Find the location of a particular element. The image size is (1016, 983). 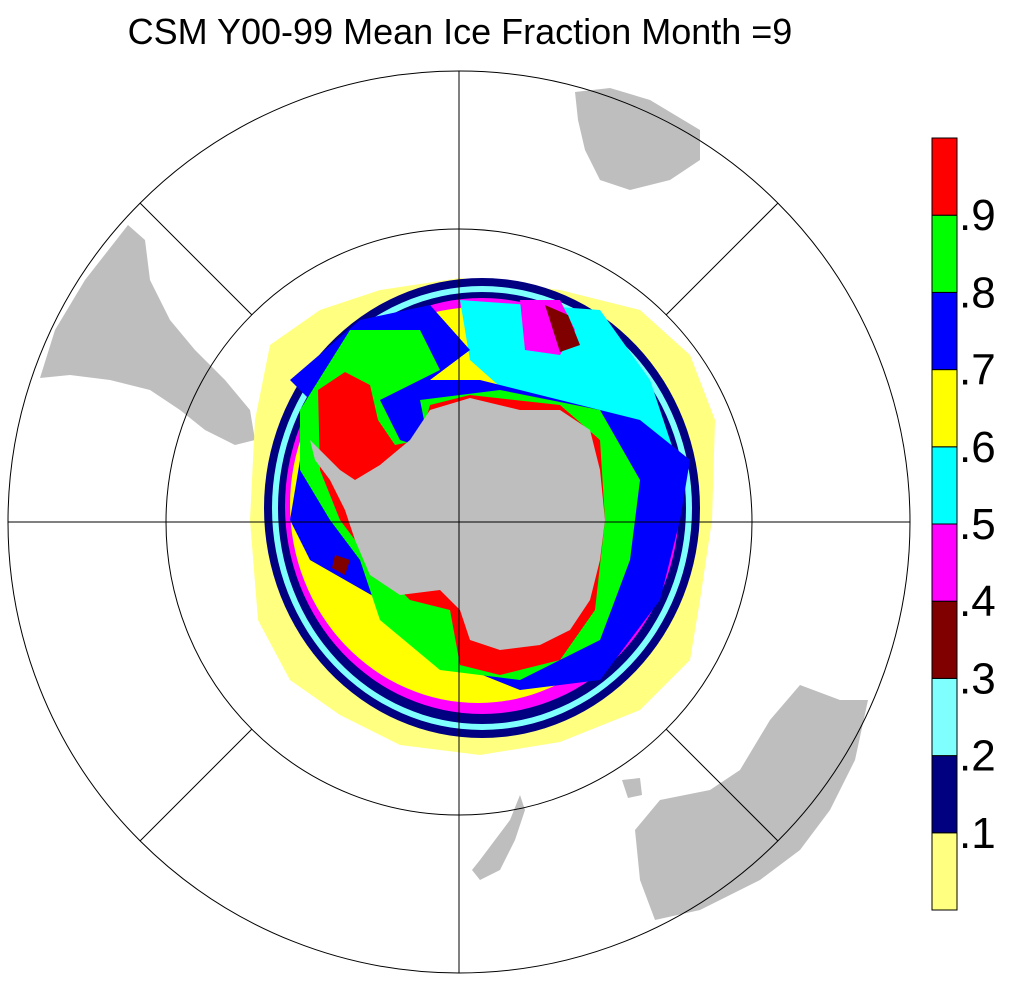

land-africa is located at coordinates (637, 139).